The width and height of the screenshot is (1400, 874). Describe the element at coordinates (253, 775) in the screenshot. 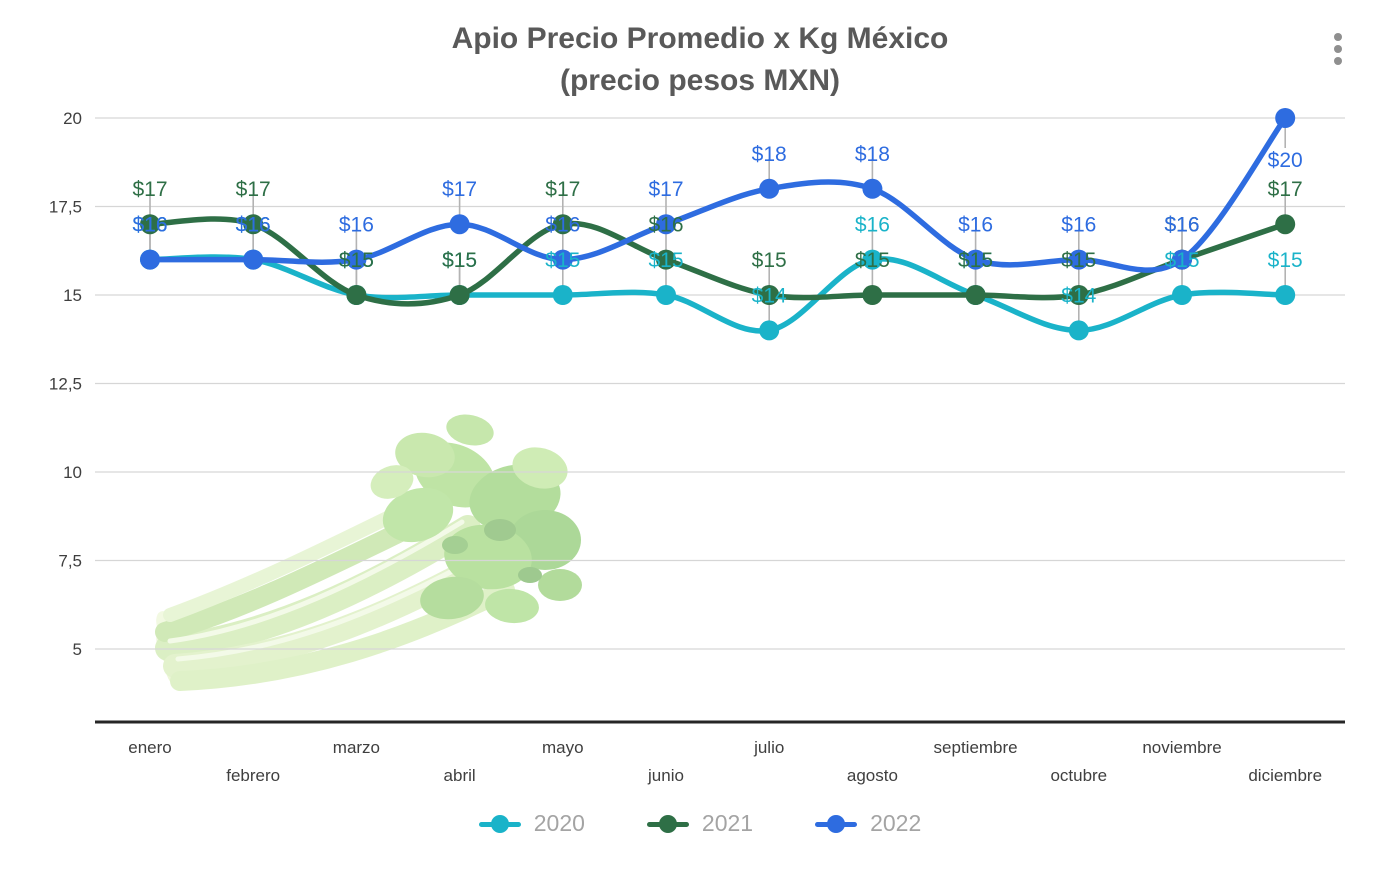

I see `x-month-label: febrero` at that location.